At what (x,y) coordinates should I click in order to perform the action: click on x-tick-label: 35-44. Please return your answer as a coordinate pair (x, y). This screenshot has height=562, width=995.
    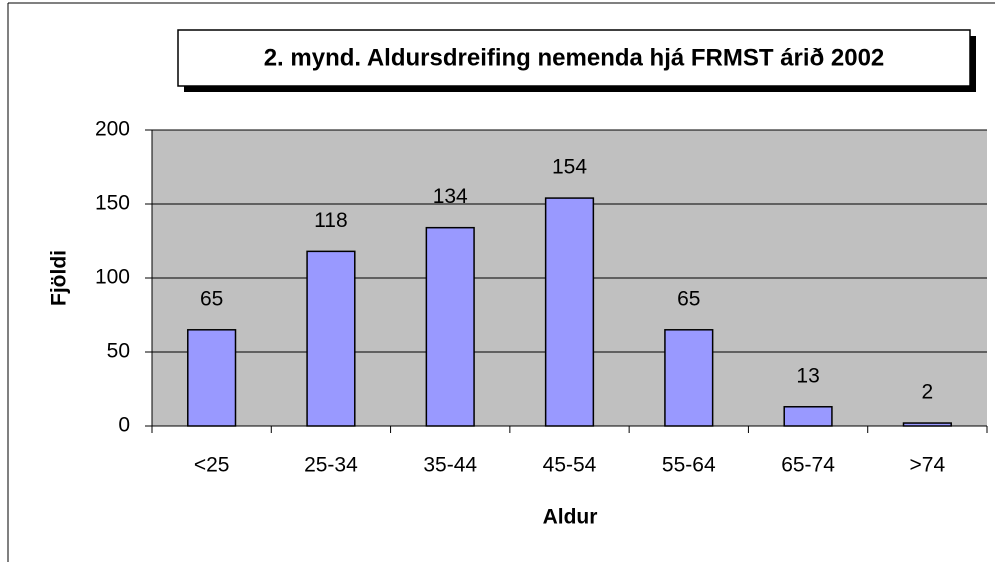
    Looking at the image, I should click on (450, 465).